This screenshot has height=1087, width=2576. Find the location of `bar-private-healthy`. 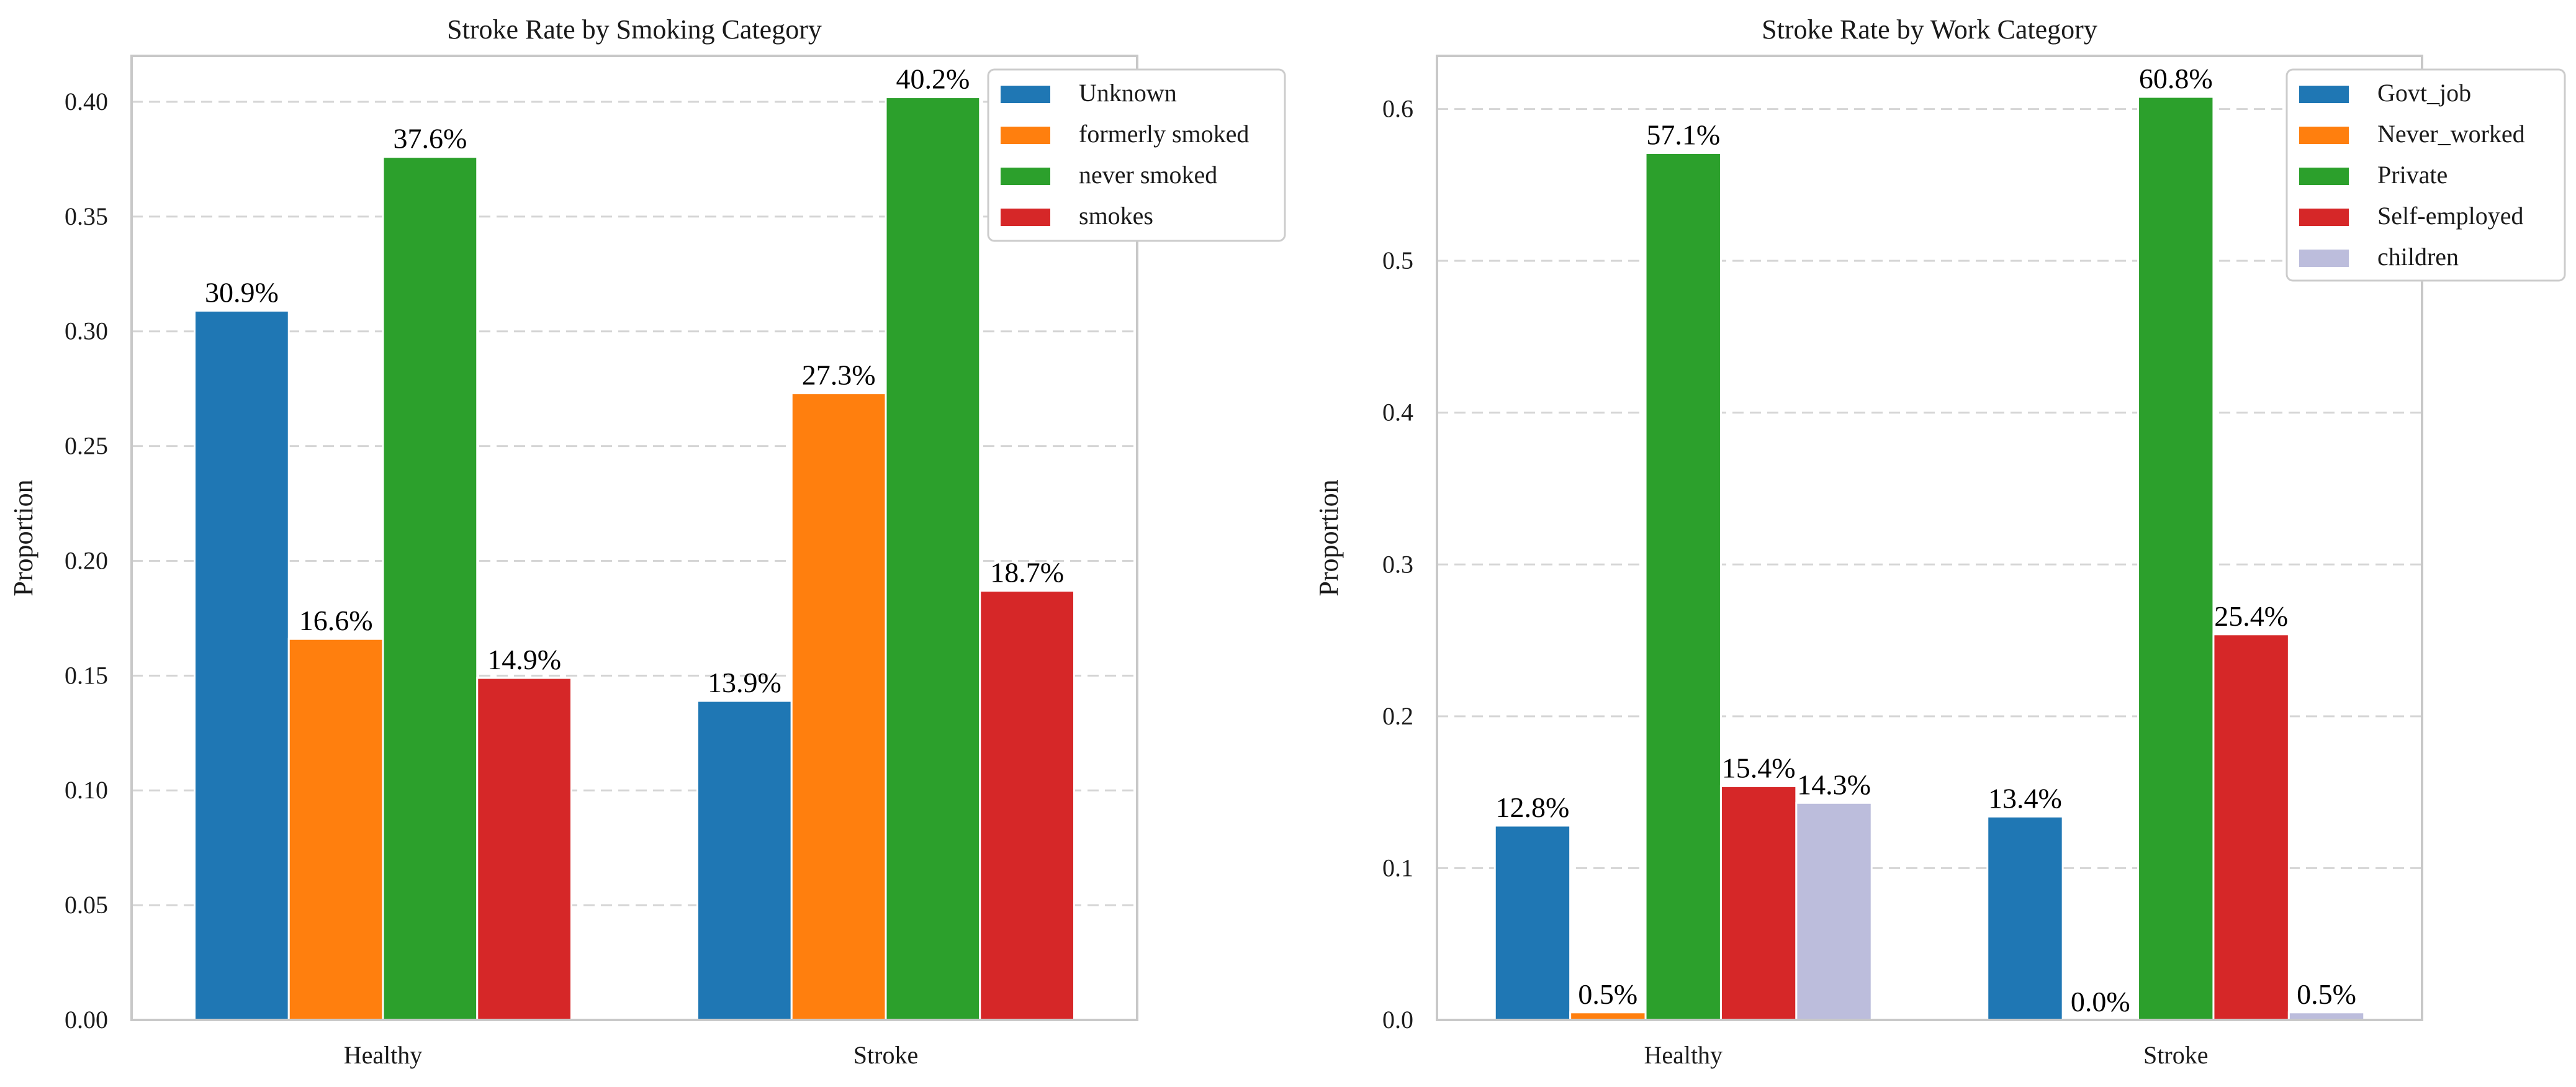

bar-private-healthy is located at coordinates (1683, 586).